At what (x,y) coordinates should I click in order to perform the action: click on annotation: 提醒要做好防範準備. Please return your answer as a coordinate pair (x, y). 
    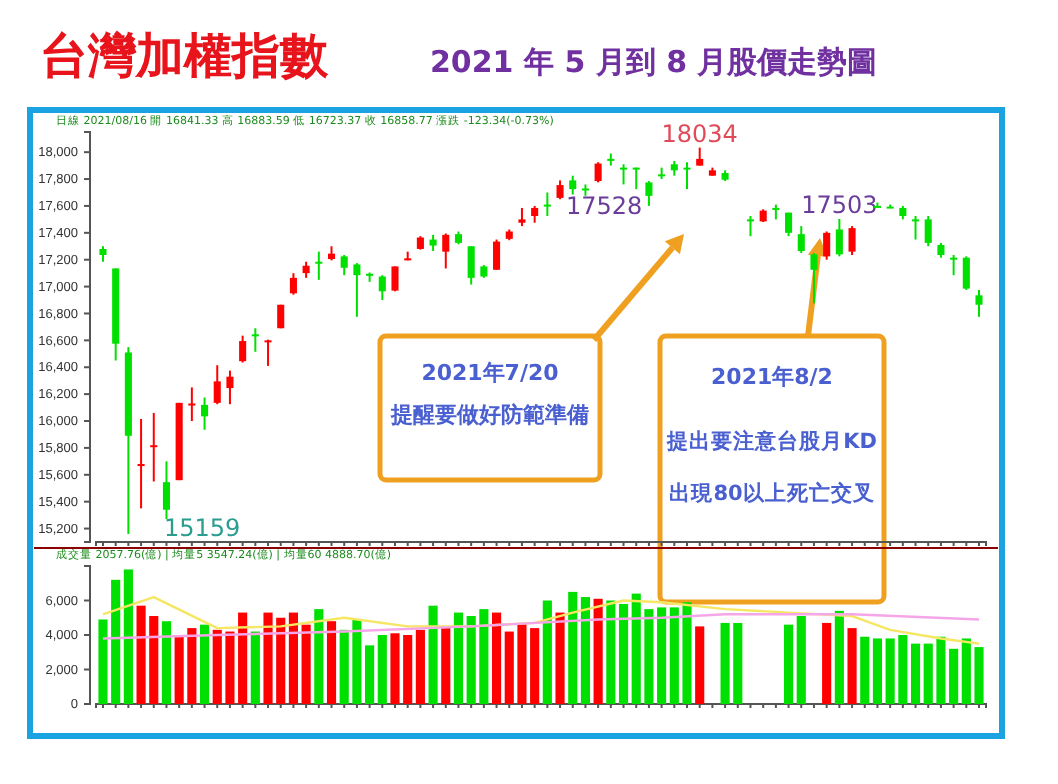
    Looking at the image, I should click on (489, 415).